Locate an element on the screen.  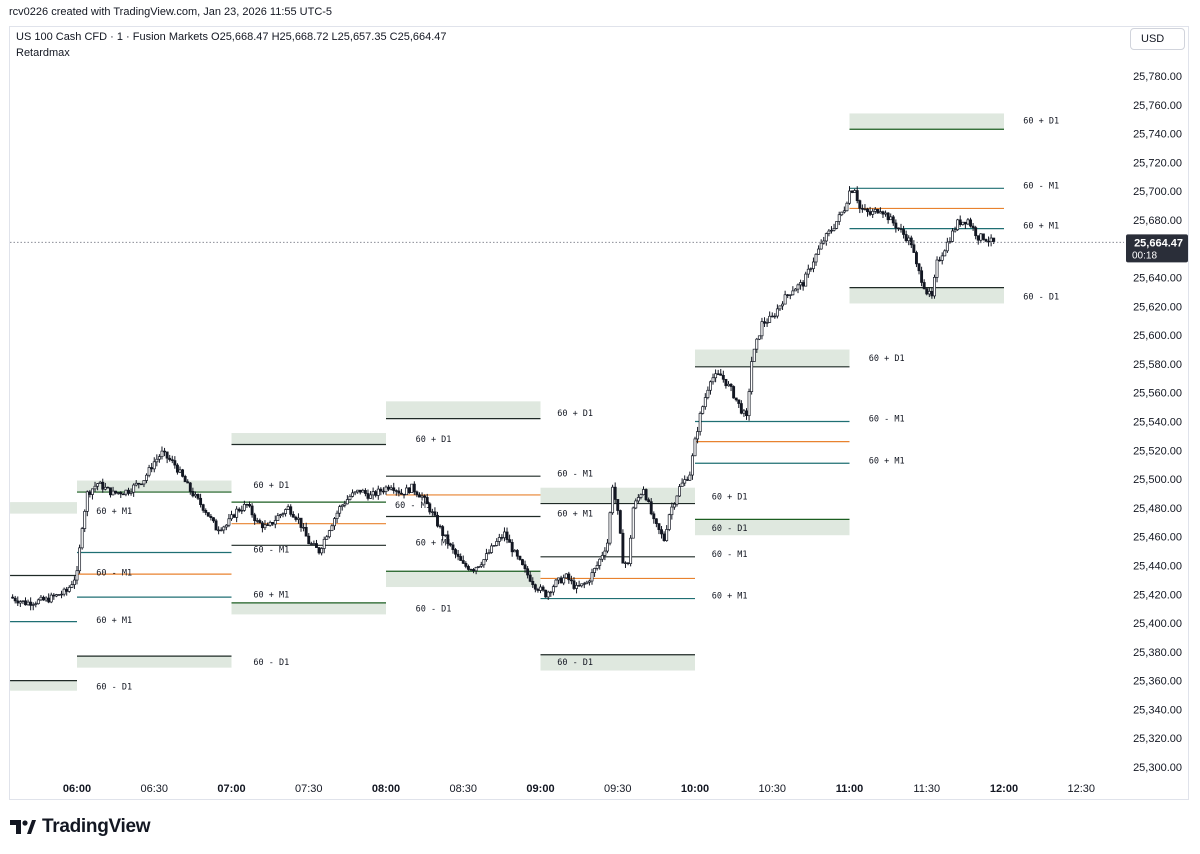
currency-button: USD is located at coordinates (1157, 39).